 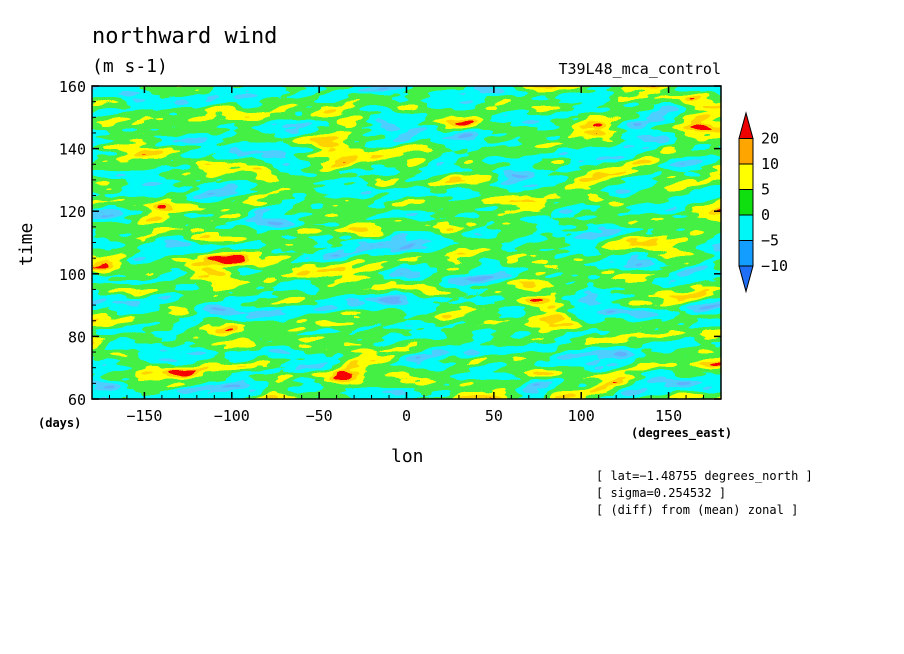 I want to click on colorbar-level-label: 0, so click(x=765, y=215).